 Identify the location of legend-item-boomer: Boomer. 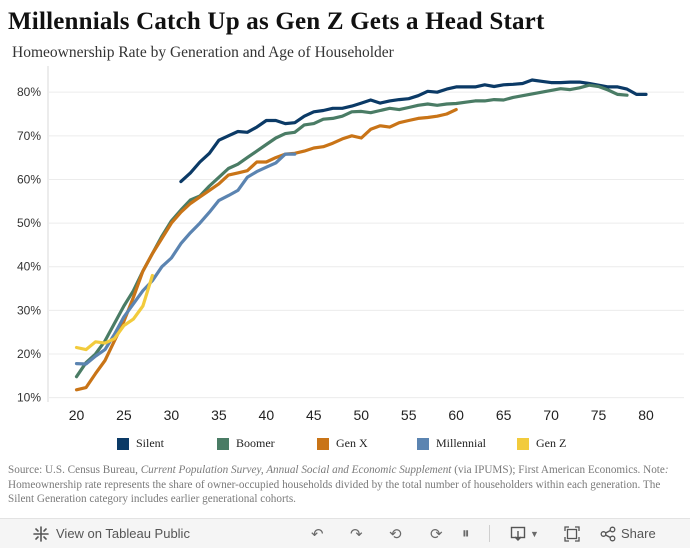
(246, 443).